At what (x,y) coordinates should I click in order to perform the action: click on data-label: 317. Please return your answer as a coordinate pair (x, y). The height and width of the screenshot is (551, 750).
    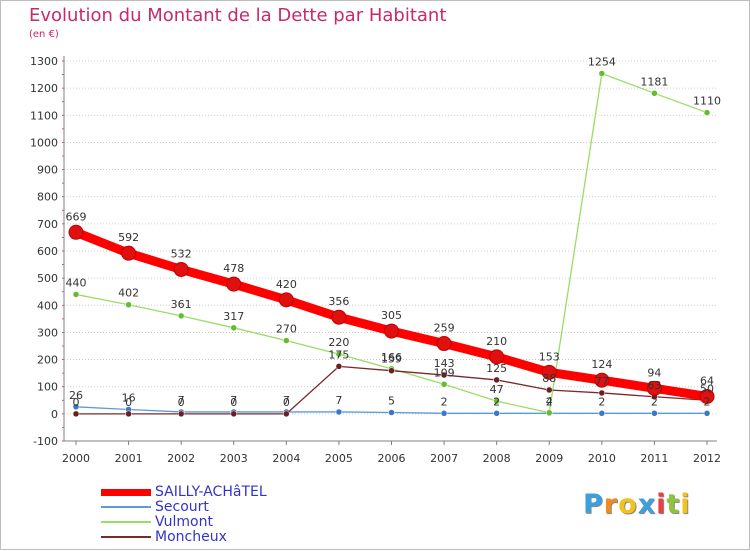
    Looking at the image, I should click on (233, 316).